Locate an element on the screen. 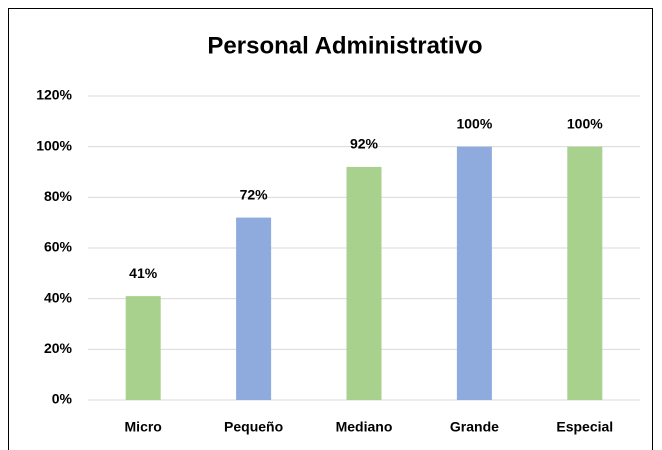 Image resolution: width=662 pixels, height=450 pixels. x-tick-label: Pequeño is located at coordinates (253, 427).